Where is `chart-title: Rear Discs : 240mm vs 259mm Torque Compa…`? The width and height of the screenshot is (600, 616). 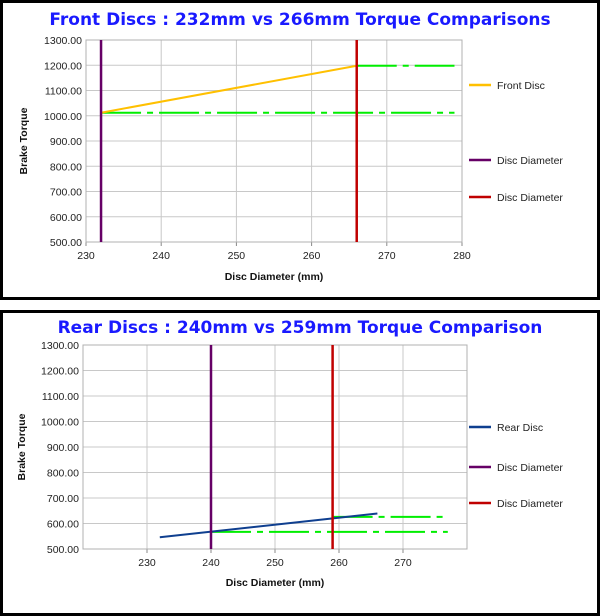 chart-title: Rear Discs : 240mm vs 259mm Torque Compa… is located at coordinates (300, 328).